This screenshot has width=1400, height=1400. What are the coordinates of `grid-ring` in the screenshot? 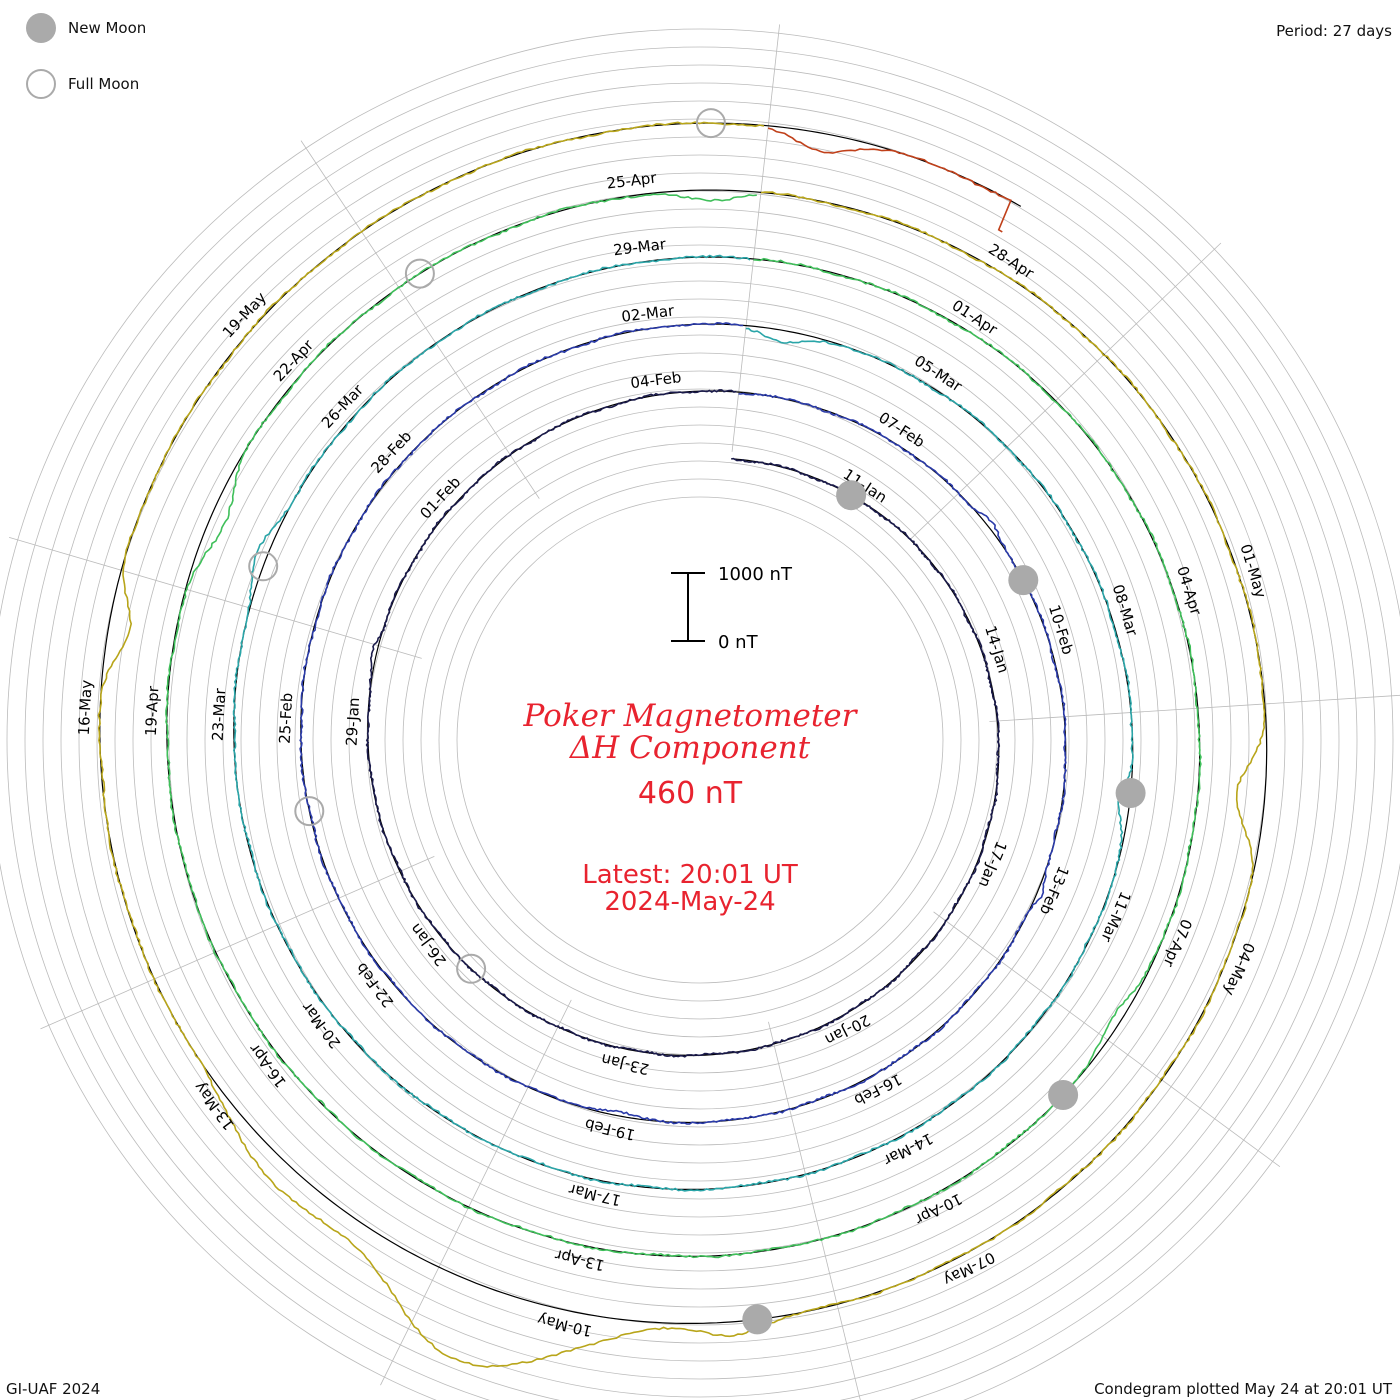 It's located at (700, 740).